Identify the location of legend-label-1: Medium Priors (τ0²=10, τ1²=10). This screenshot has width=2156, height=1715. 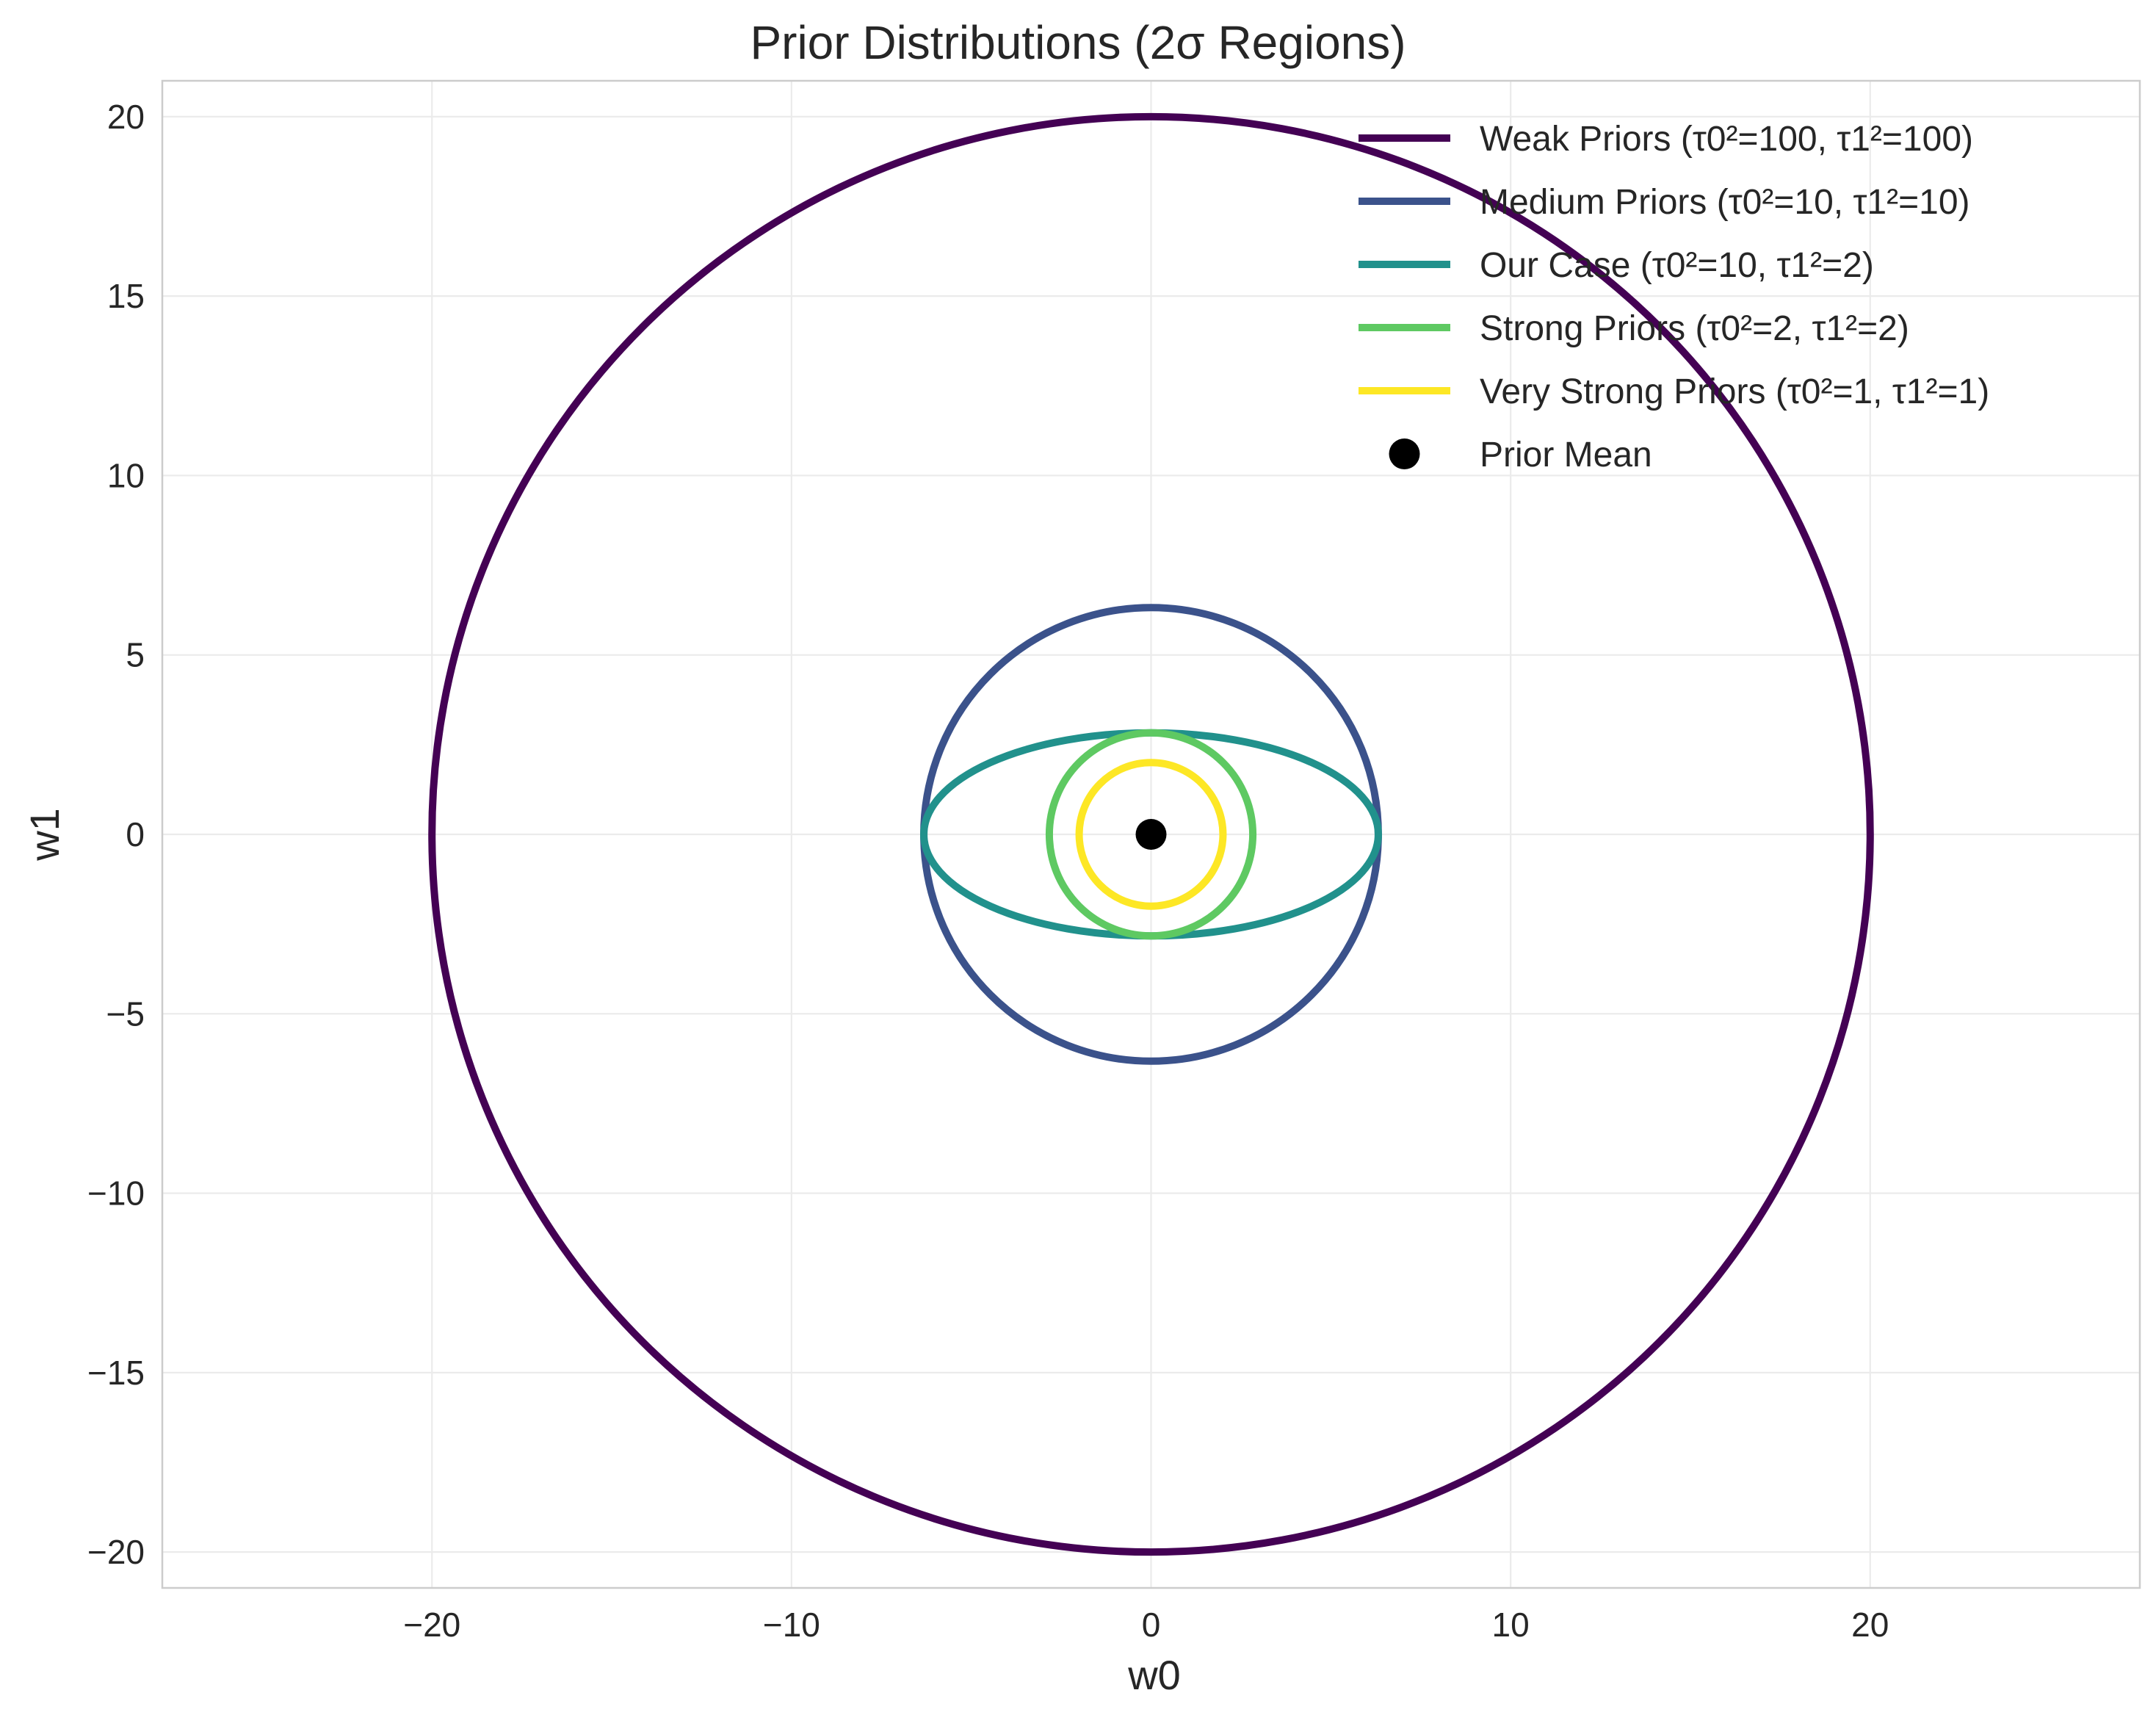
(1725, 202).